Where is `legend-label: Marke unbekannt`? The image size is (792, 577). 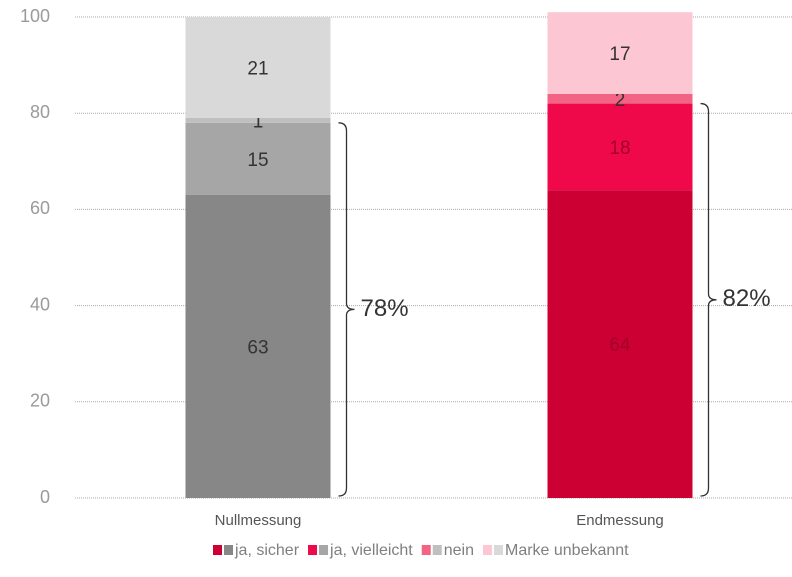
legend-label: Marke unbekannt is located at coordinates (567, 550).